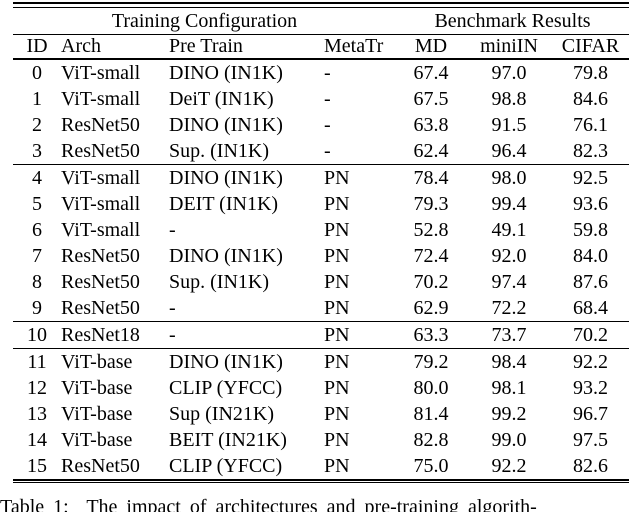 The width and height of the screenshot is (640, 512). I want to click on cell-md: 82.8, so click(431, 439).